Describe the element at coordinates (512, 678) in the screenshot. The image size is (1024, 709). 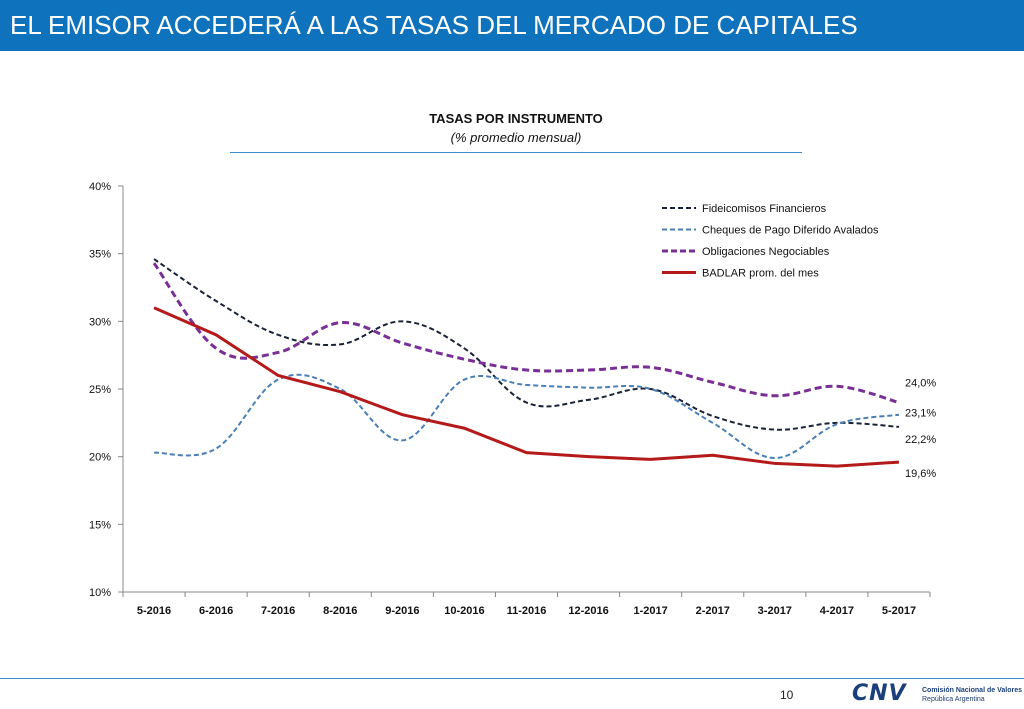
I see `footer-rule` at that location.